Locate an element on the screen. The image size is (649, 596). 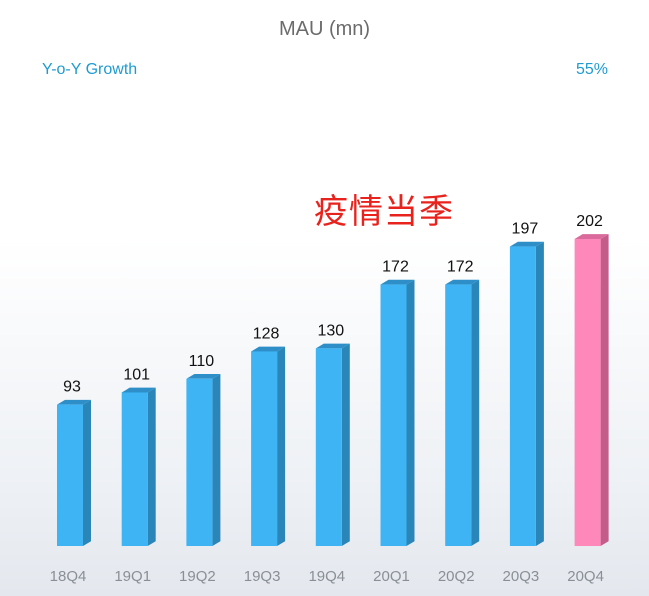
x-tick-label: 20Q1 is located at coordinates (391, 576).